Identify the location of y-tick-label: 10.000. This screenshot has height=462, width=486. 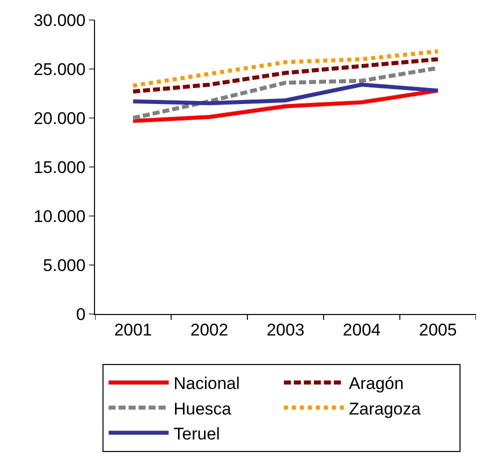
(60, 216).